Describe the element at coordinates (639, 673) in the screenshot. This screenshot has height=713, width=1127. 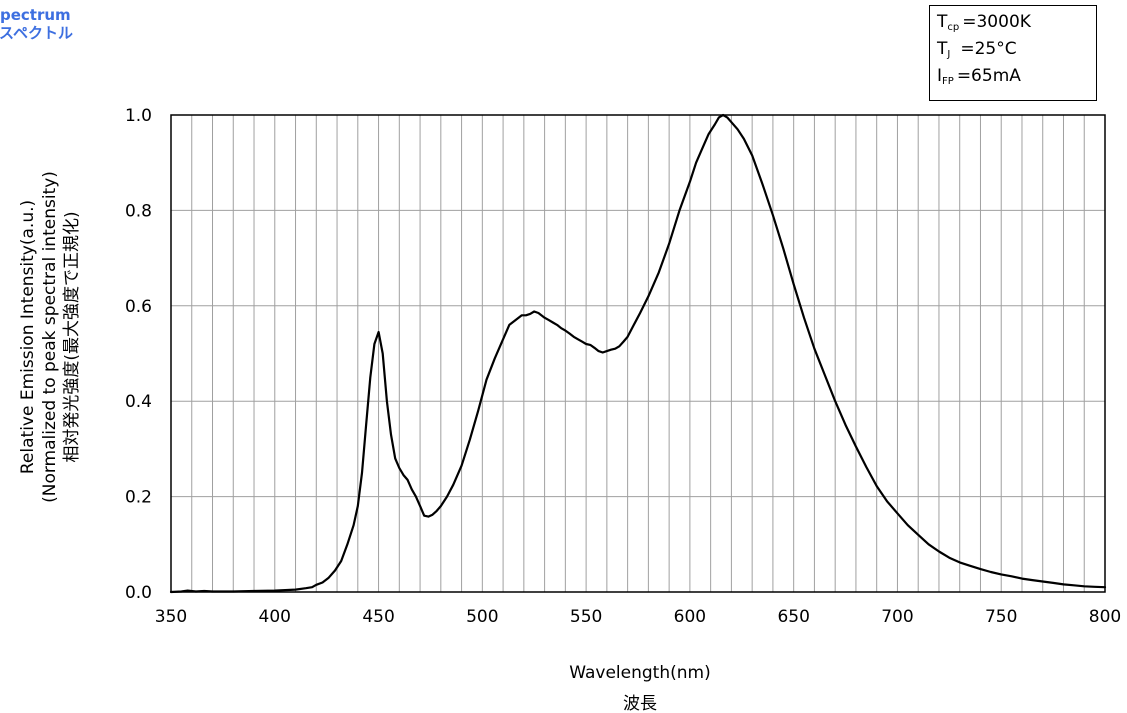
I see `x-axis-title: Wavelength(nm)` at that location.